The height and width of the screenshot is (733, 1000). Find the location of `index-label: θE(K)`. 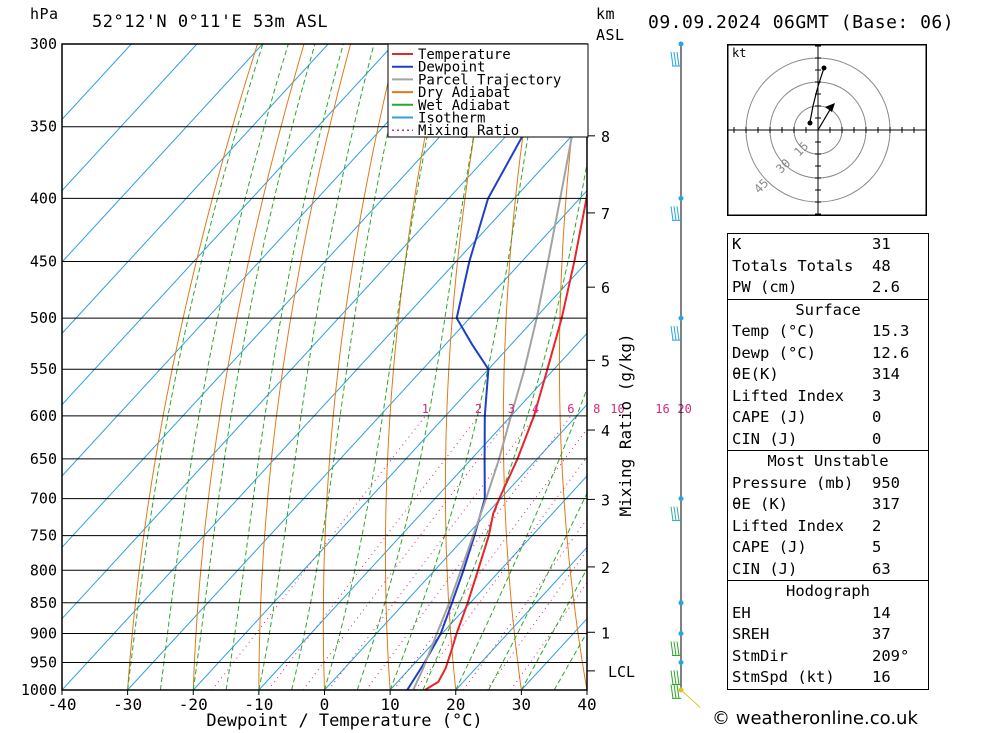

index-label: θE(K) is located at coordinates (755, 374).